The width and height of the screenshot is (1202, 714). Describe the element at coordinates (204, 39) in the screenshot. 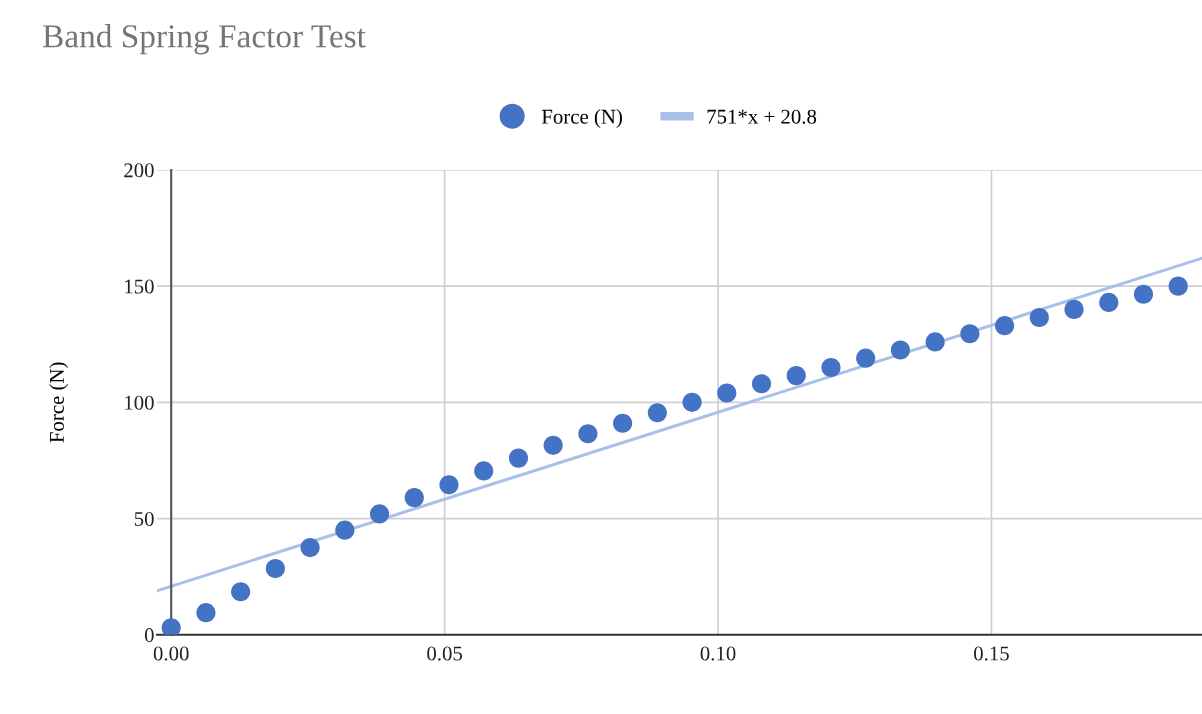

I see `chart-title: Band Spring Factor Test` at that location.